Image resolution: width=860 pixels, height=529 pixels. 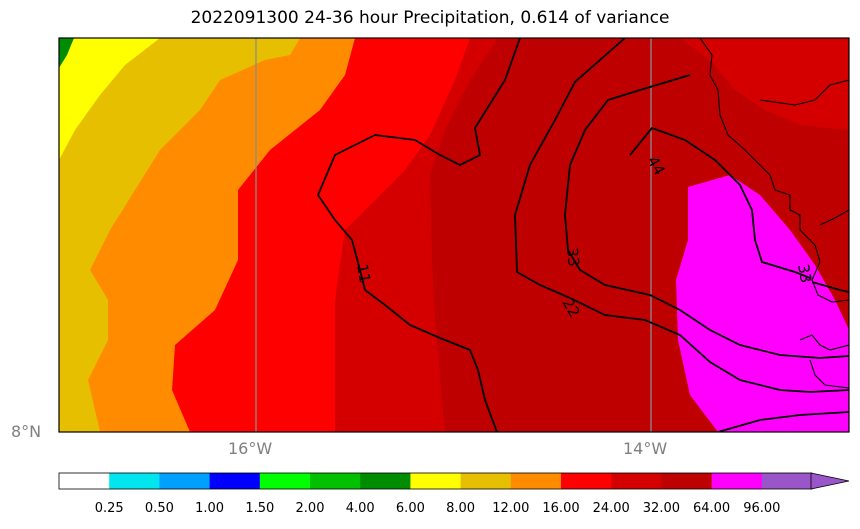 I want to click on contour-inner, so click(x=830, y=287).